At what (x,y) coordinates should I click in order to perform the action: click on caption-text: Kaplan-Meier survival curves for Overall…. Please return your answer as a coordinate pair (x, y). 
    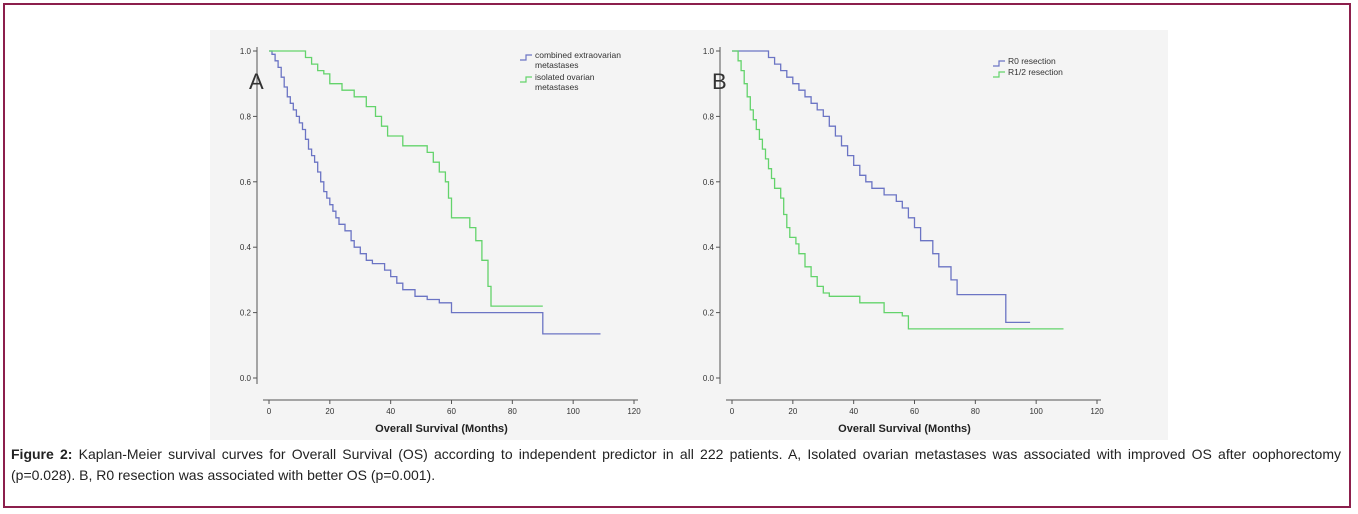
    Looking at the image, I should click on (676, 464).